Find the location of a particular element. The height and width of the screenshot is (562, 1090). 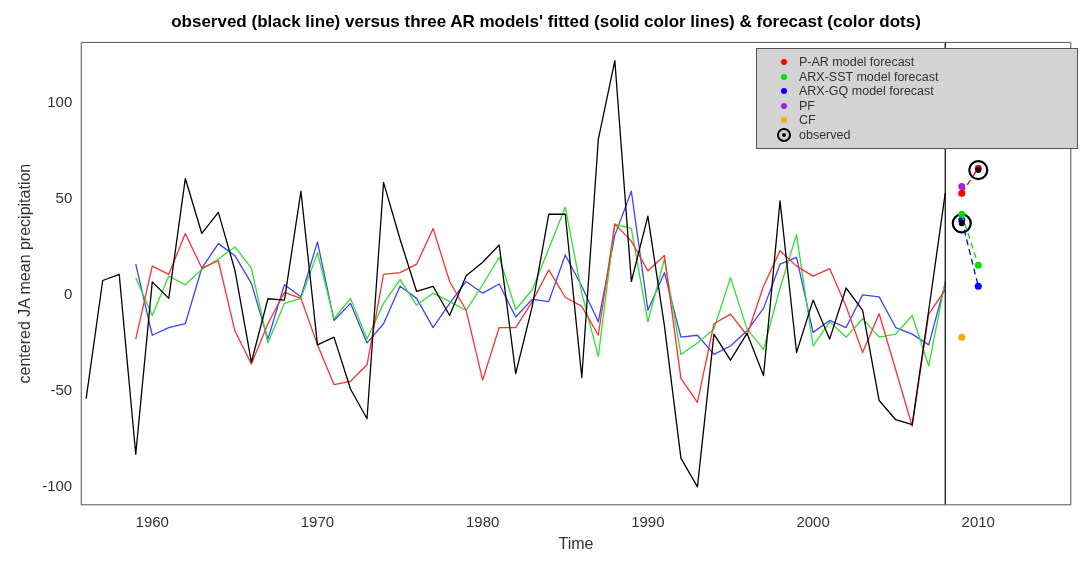

legend-label: observed is located at coordinates (825, 134).